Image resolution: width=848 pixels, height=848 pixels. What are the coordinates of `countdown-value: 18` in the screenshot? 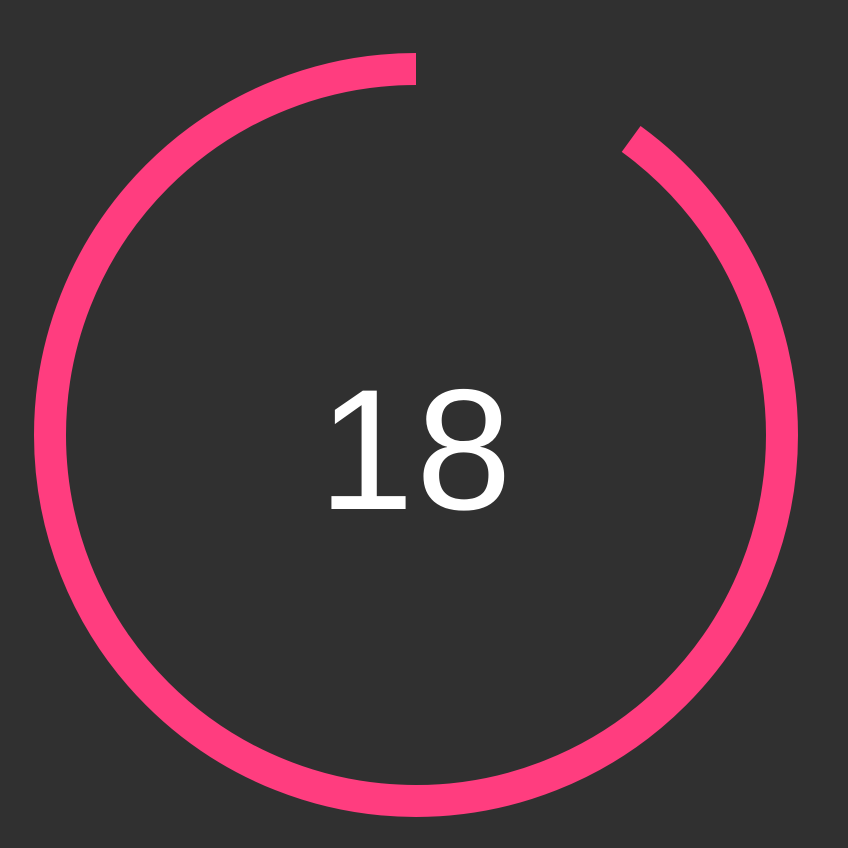 It's located at (416, 450).